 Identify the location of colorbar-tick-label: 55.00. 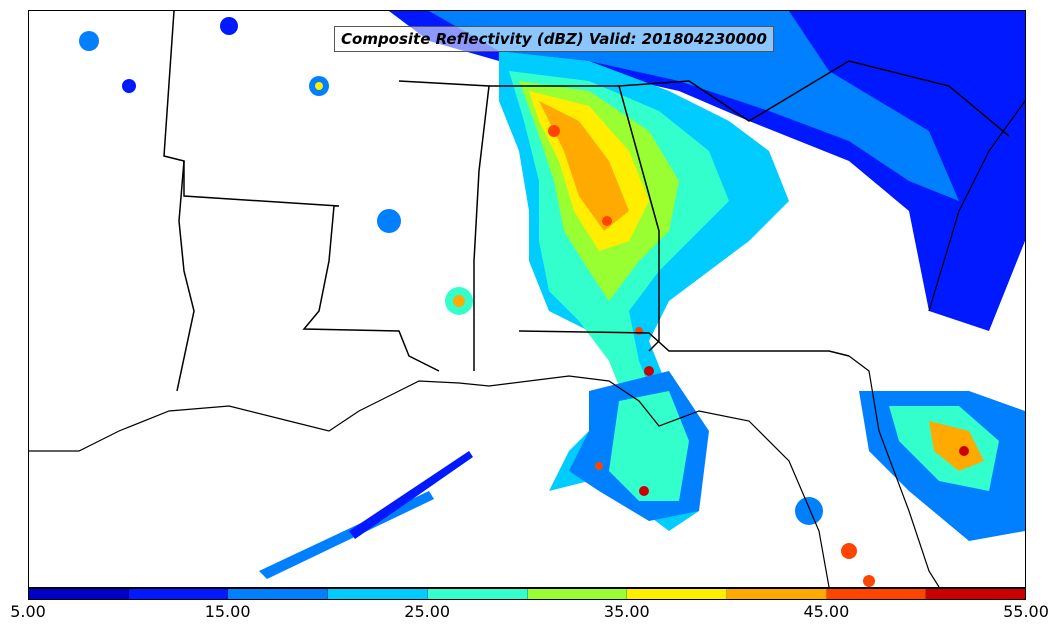
(1026, 611).